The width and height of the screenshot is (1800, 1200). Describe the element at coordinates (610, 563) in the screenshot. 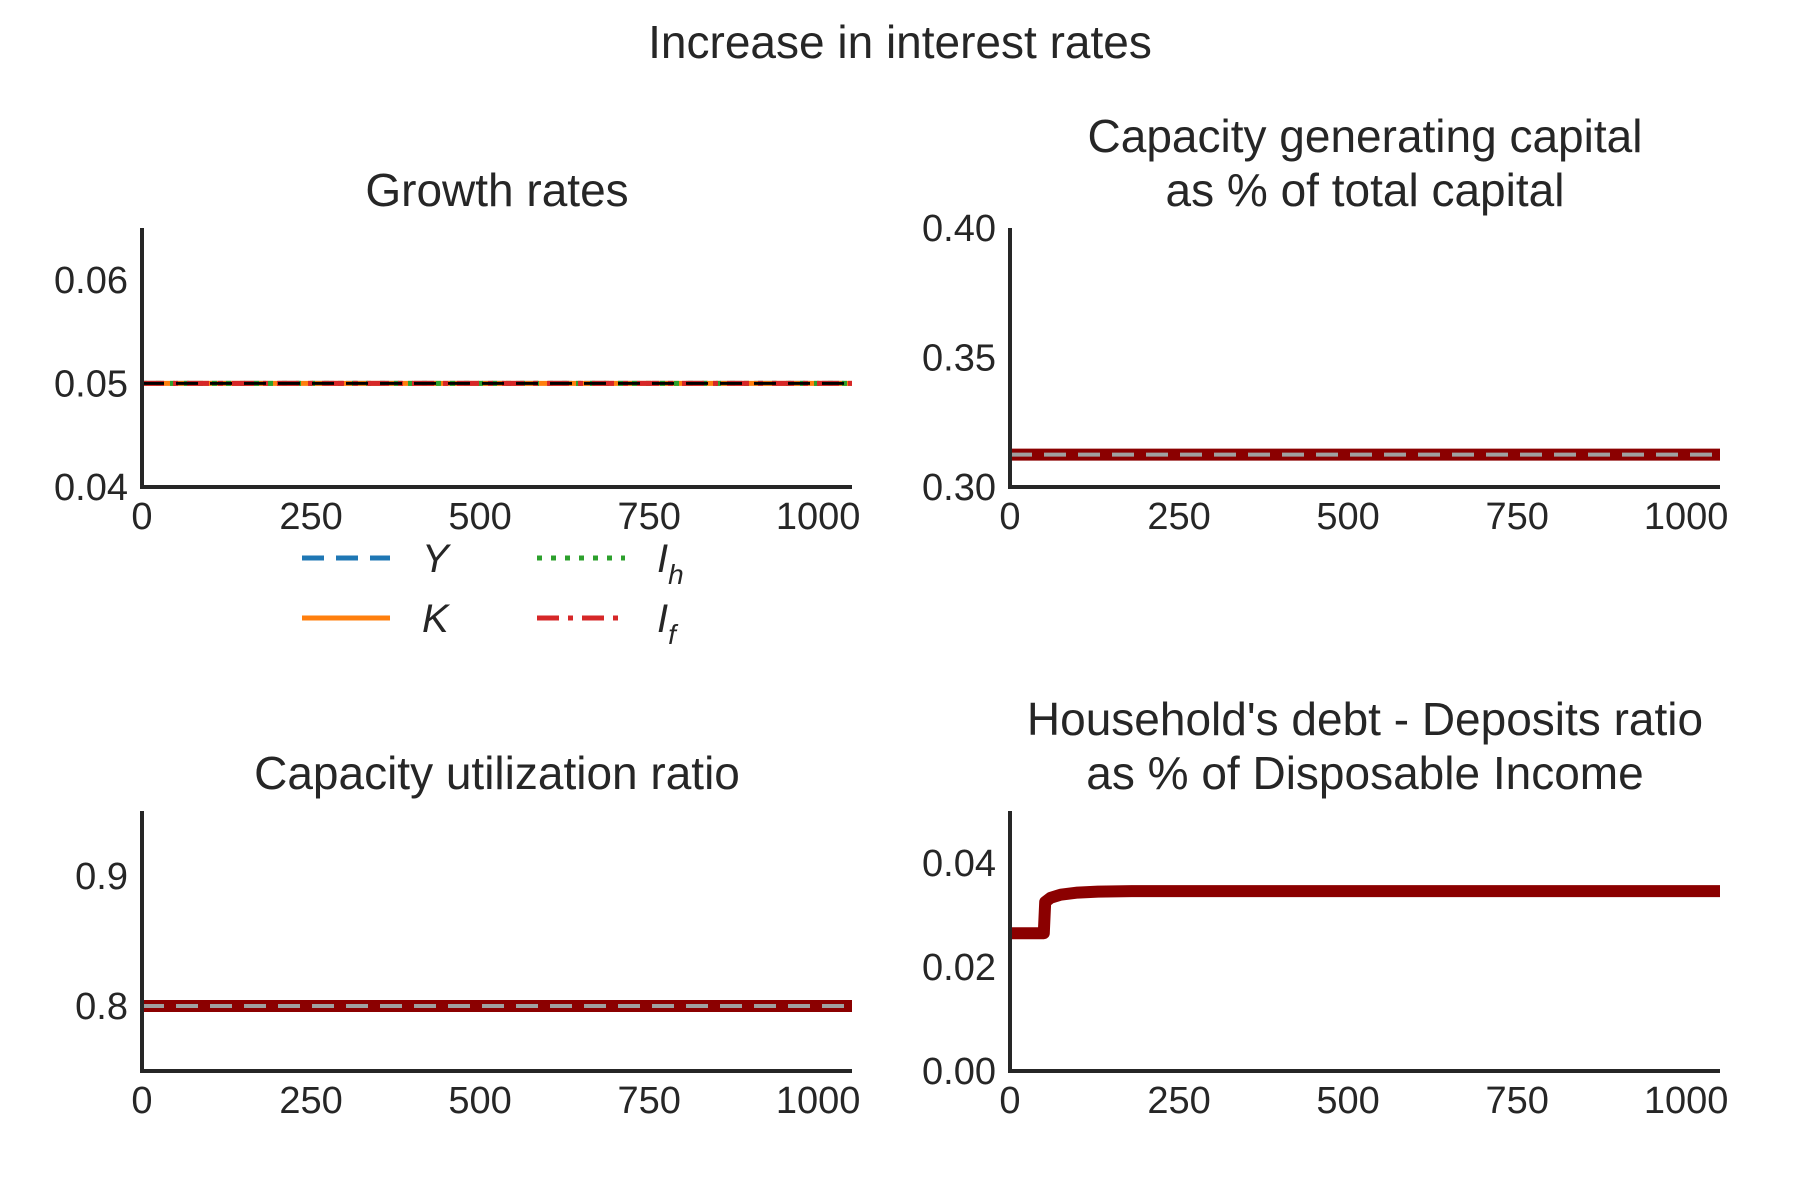

I see `legend-item: Ih` at that location.